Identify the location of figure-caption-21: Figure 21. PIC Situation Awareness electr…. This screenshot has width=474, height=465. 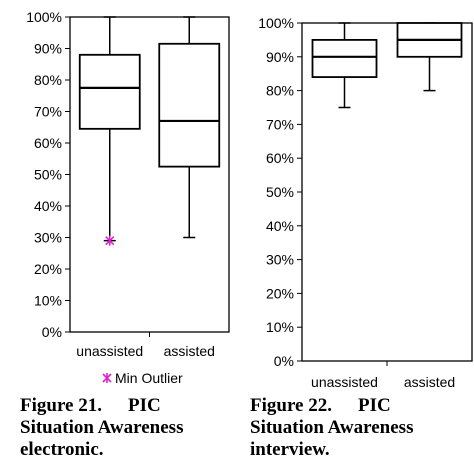
(101, 428).